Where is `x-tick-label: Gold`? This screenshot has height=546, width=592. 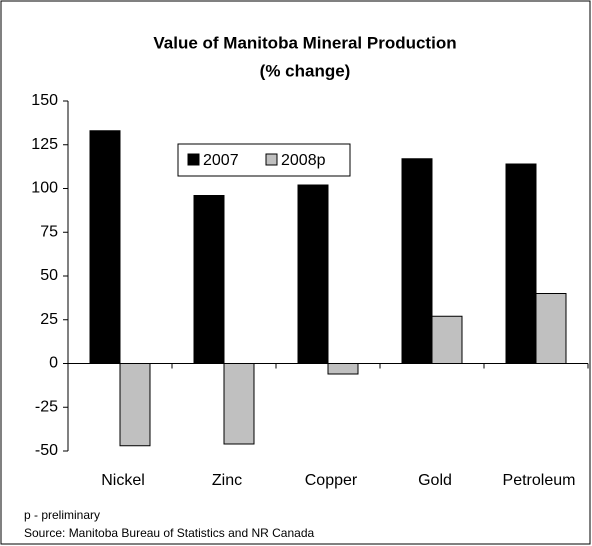
x-tick-label: Gold is located at coordinates (435, 480).